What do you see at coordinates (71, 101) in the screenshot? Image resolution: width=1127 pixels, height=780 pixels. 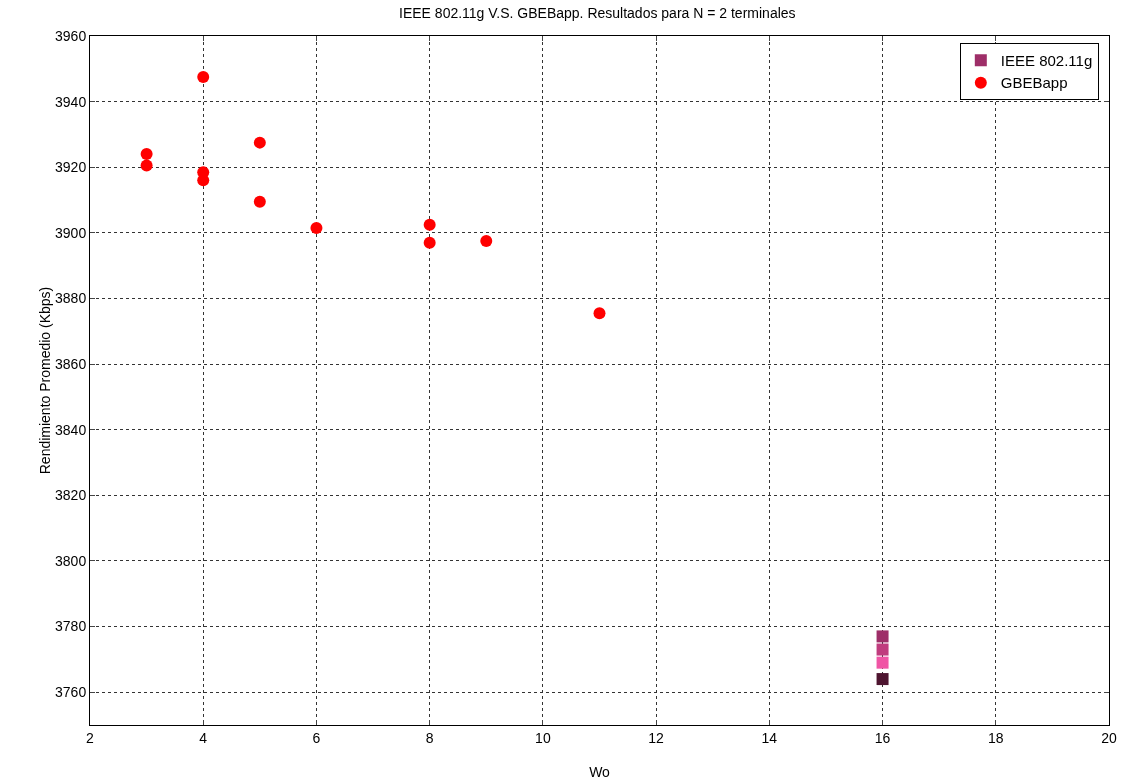 I see `y-tick-label: 3940` at bounding box center [71, 101].